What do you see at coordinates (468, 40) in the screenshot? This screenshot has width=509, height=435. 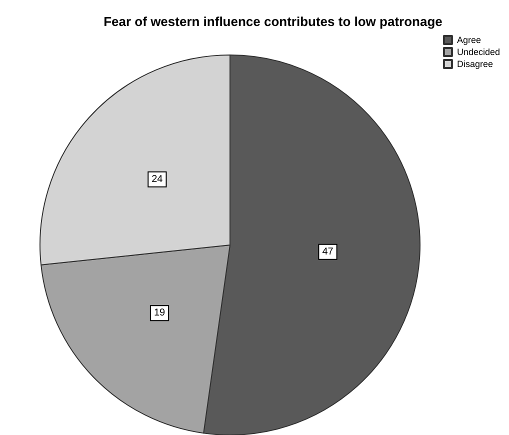 I see `legend-label: Agree` at bounding box center [468, 40].